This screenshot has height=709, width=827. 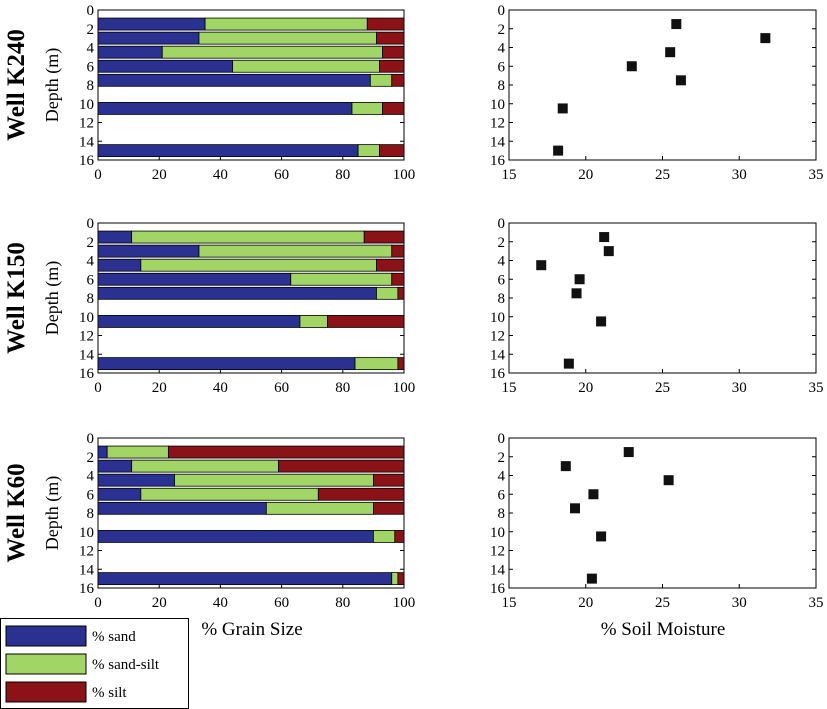 I want to click on moisture-xtick-label: 15, so click(x=509, y=175).